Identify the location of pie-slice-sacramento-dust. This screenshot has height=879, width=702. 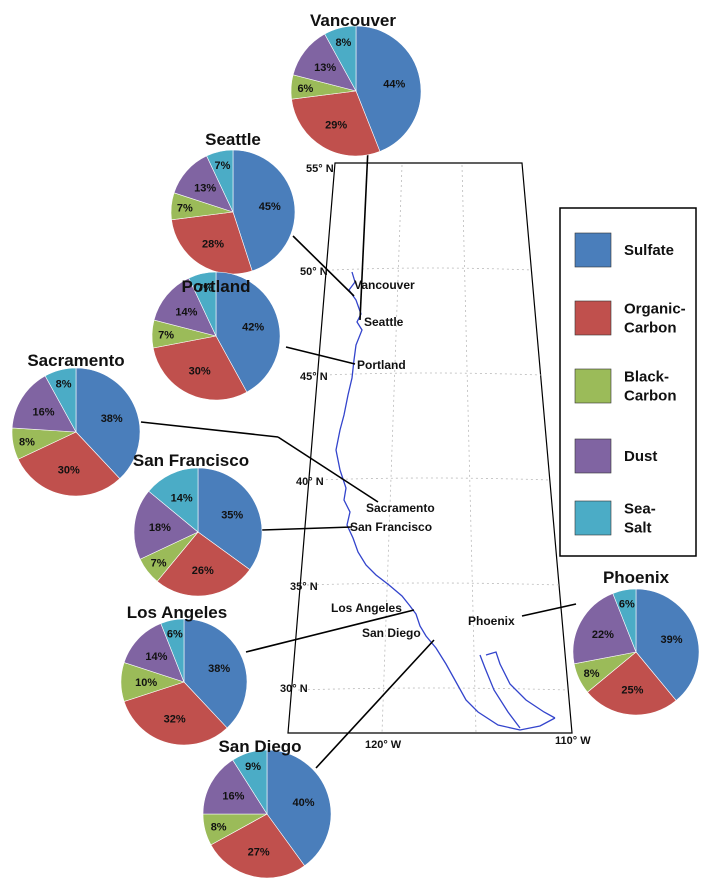
(44, 404).